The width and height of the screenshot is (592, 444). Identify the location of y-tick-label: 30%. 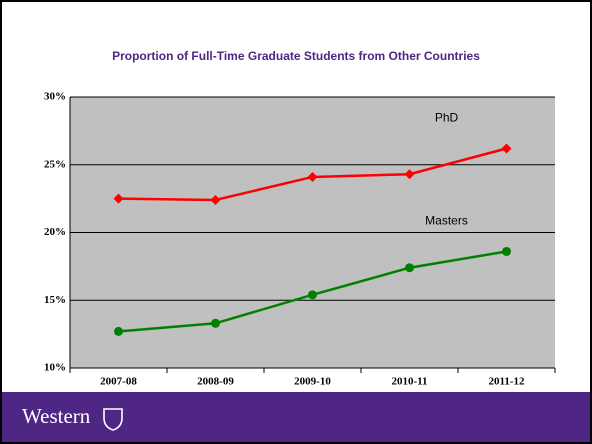
(55, 97).